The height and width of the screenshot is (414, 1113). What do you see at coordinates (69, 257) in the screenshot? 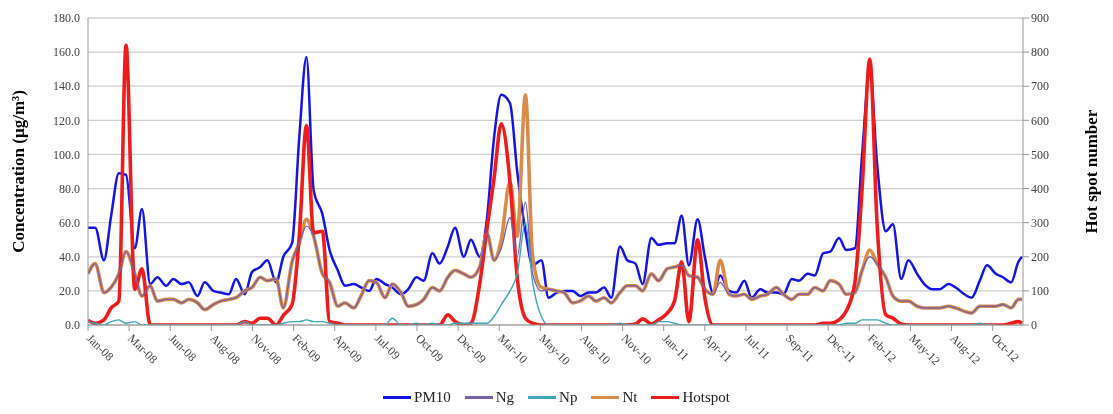
I see `y-tick-label: 40.0` at bounding box center [69, 257].